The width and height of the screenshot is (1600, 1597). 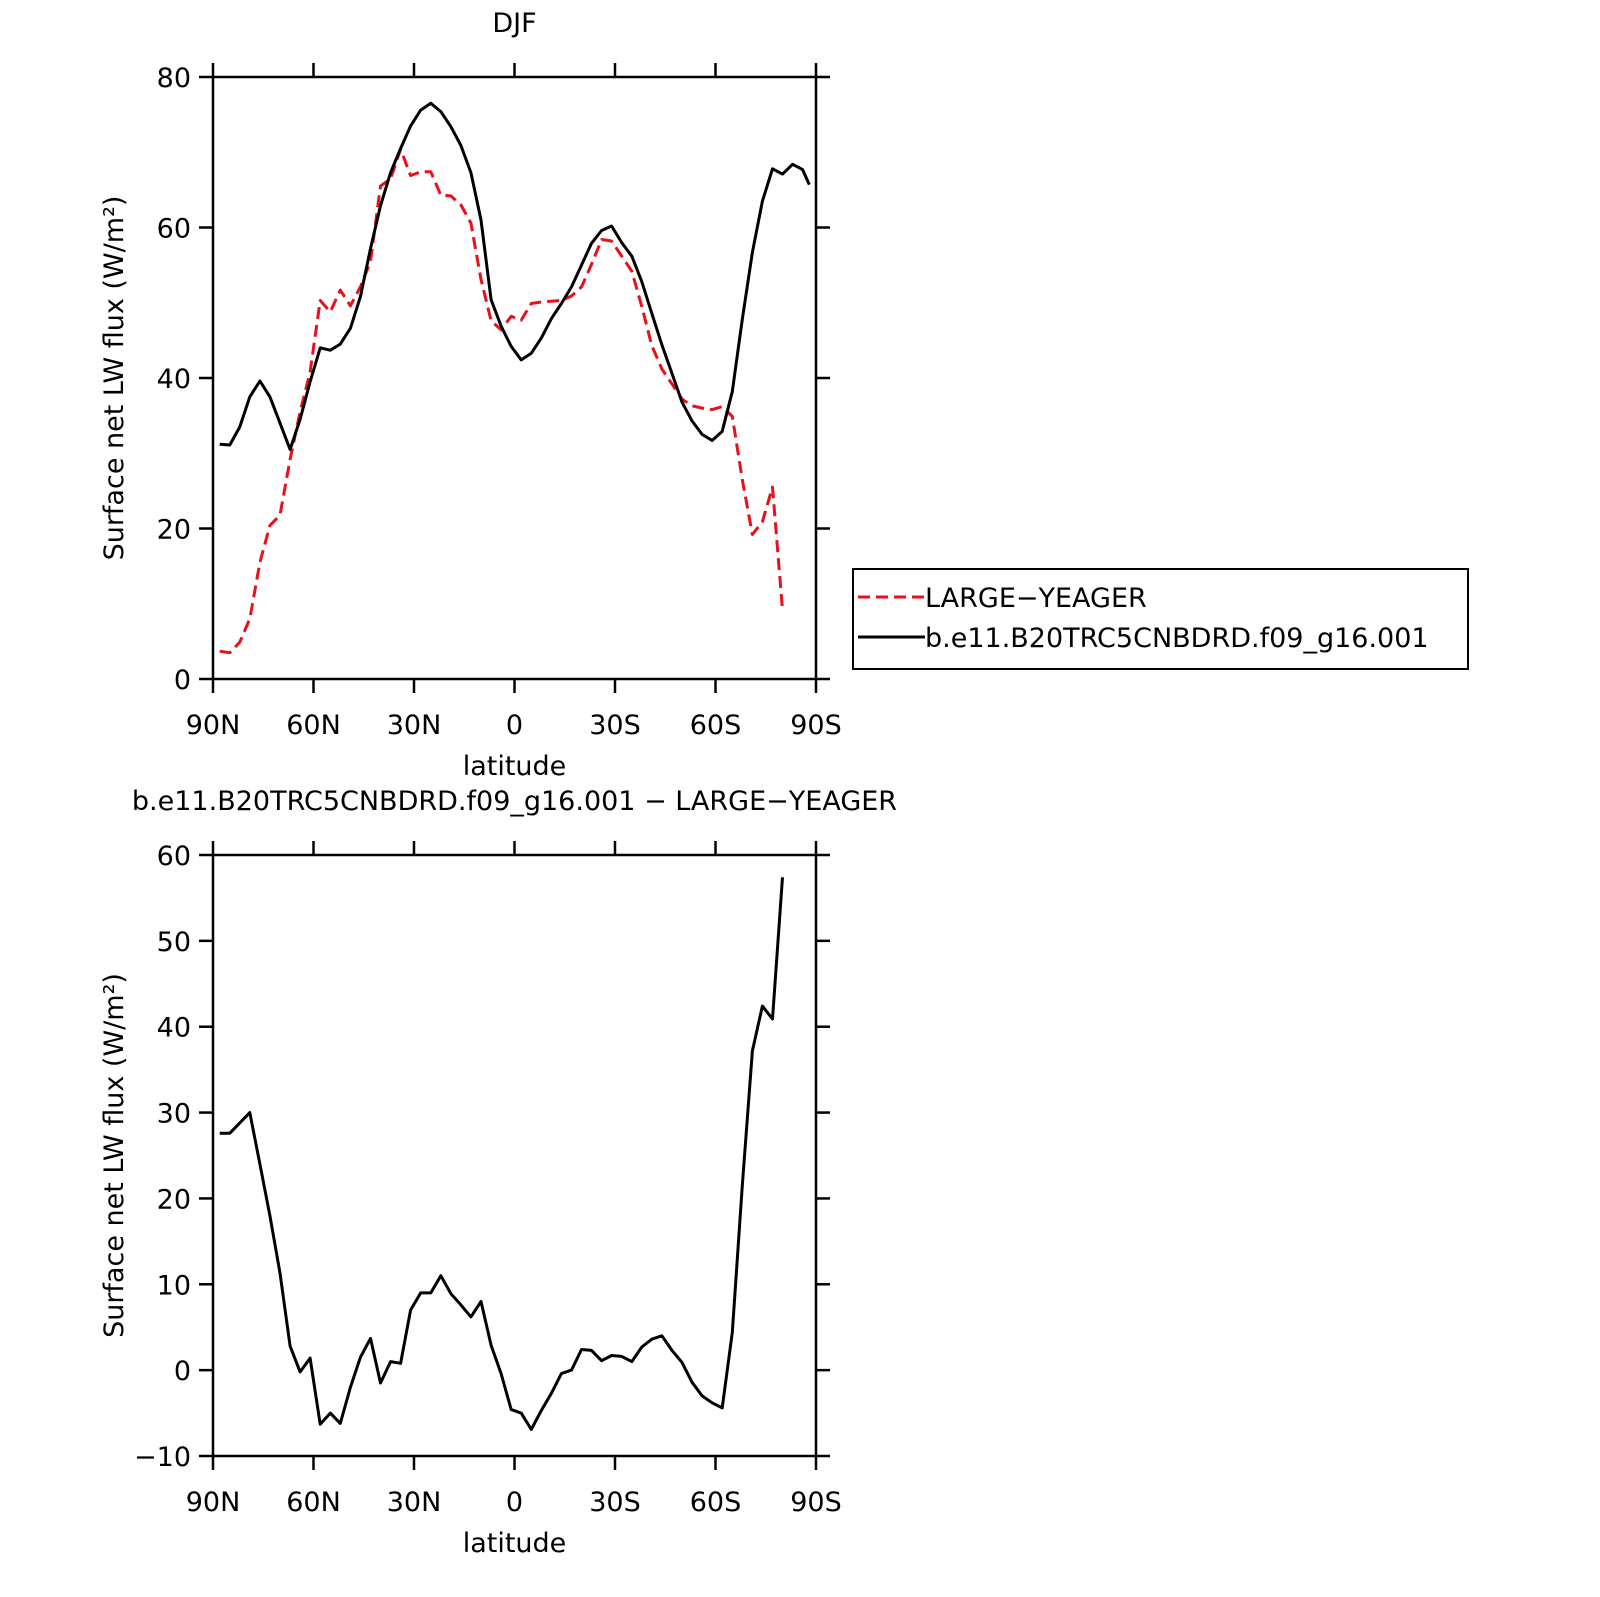 What do you see at coordinates (1036, 598) in the screenshot?
I see `legend-label: LARGE−YEAGER` at bounding box center [1036, 598].